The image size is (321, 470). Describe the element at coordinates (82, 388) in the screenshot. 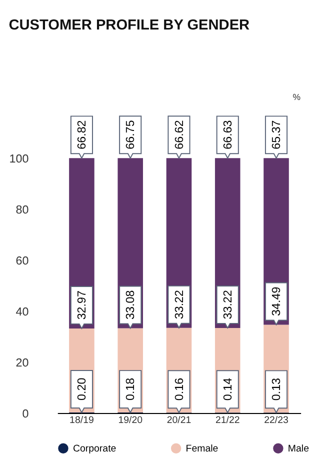

I see `data-label: 0.20` at that location.